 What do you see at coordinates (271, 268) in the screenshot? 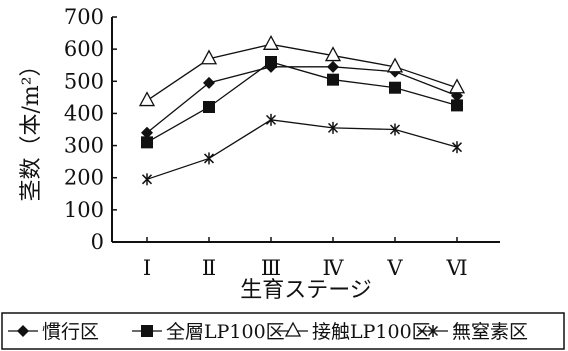
I see `x-tick-label: Ⅲ` at bounding box center [271, 268].